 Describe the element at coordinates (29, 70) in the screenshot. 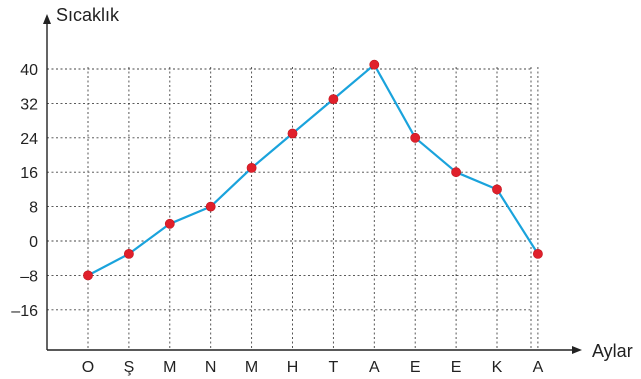

I see `y-tick-label: 40` at that location.